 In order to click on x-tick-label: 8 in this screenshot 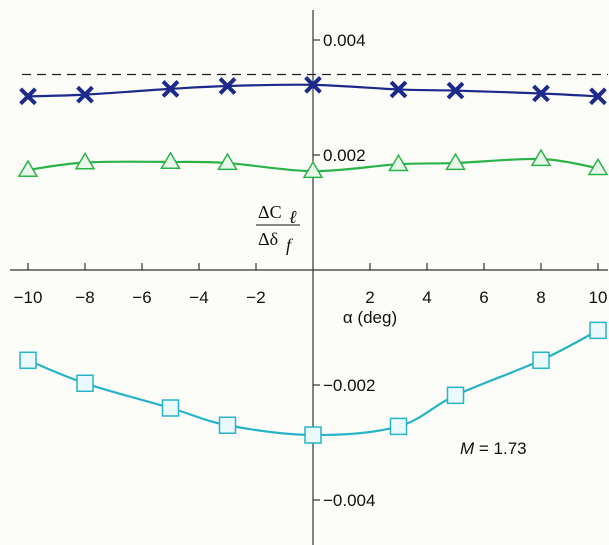, I will do `click(540, 297)`.